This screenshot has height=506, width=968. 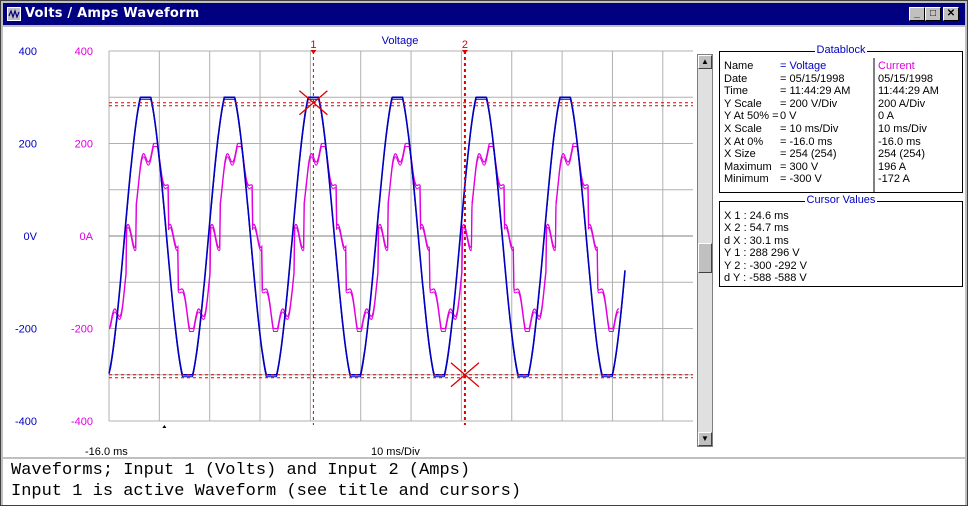 What do you see at coordinates (313, 45) in the screenshot?
I see `cursor-number-label: 1` at bounding box center [313, 45].